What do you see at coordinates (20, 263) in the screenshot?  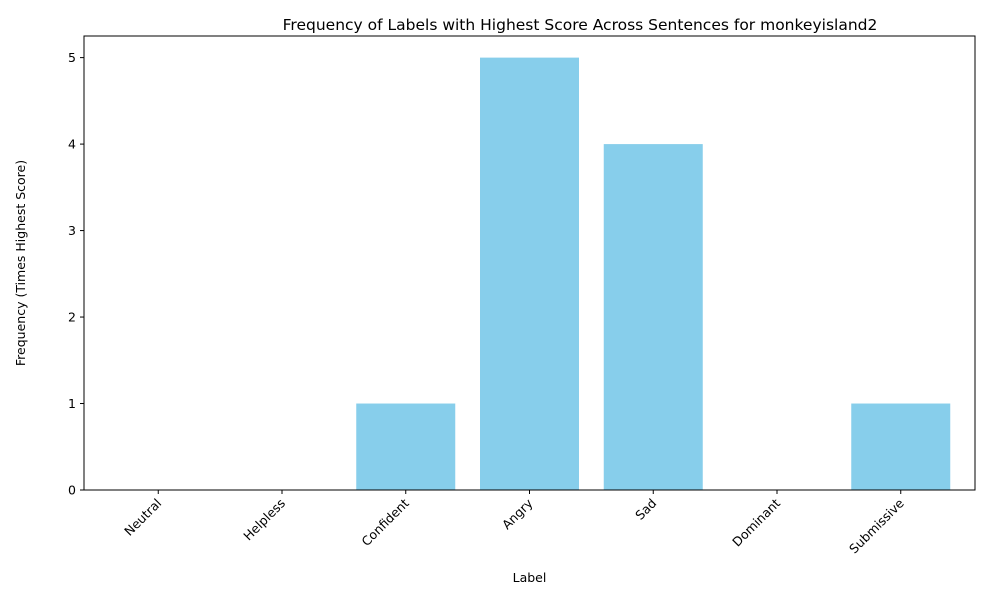 I see `y-axis-label: Frequency (Times Highest Score)` at bounding box center [20, 263].